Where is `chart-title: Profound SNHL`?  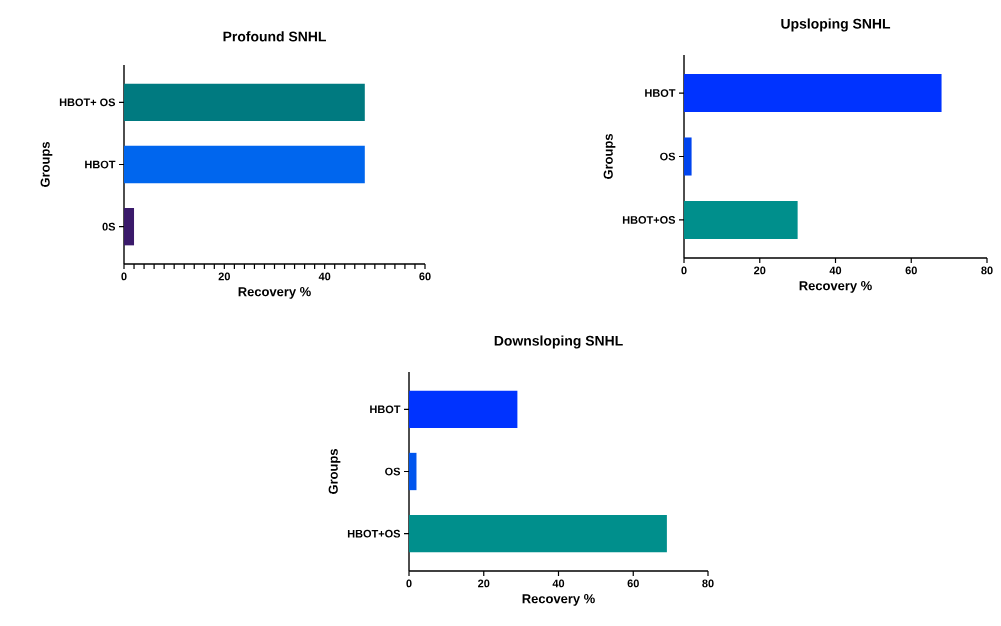
chart-title: Profound SNHL is located at coordinates (274, 36).